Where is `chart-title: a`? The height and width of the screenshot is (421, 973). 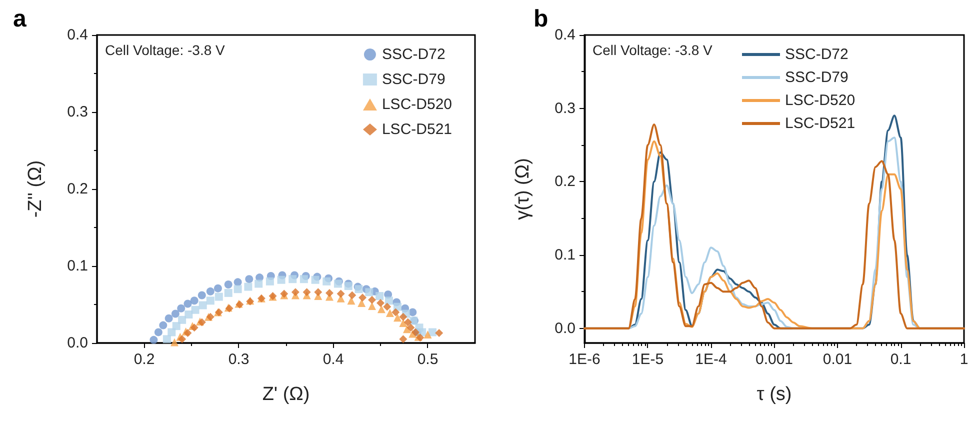 chart-title: a is located at coordinates (20, 19).